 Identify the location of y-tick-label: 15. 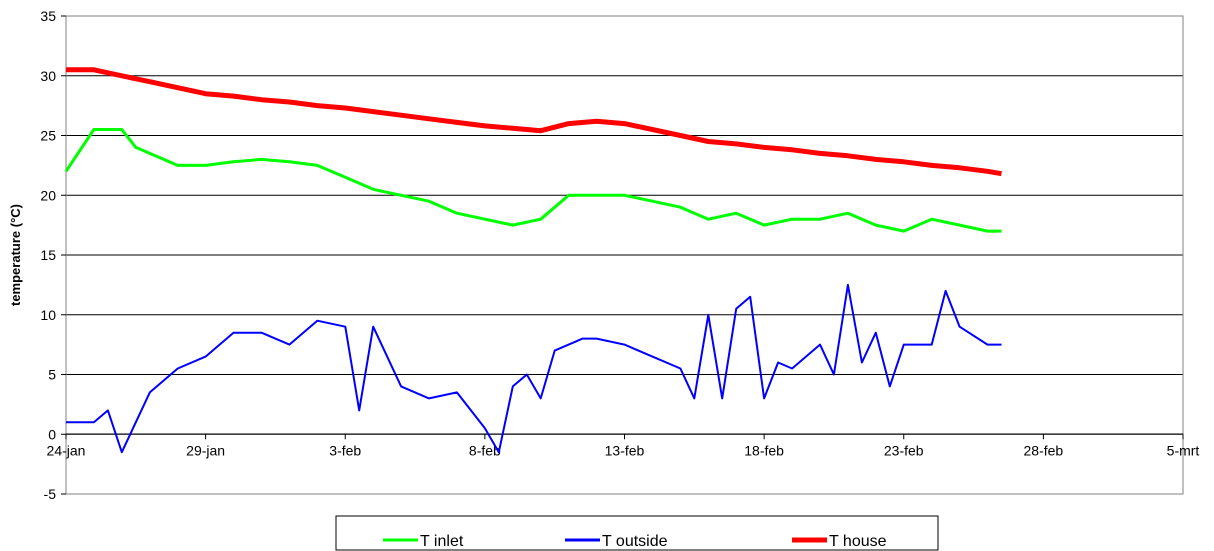
(48, 255).